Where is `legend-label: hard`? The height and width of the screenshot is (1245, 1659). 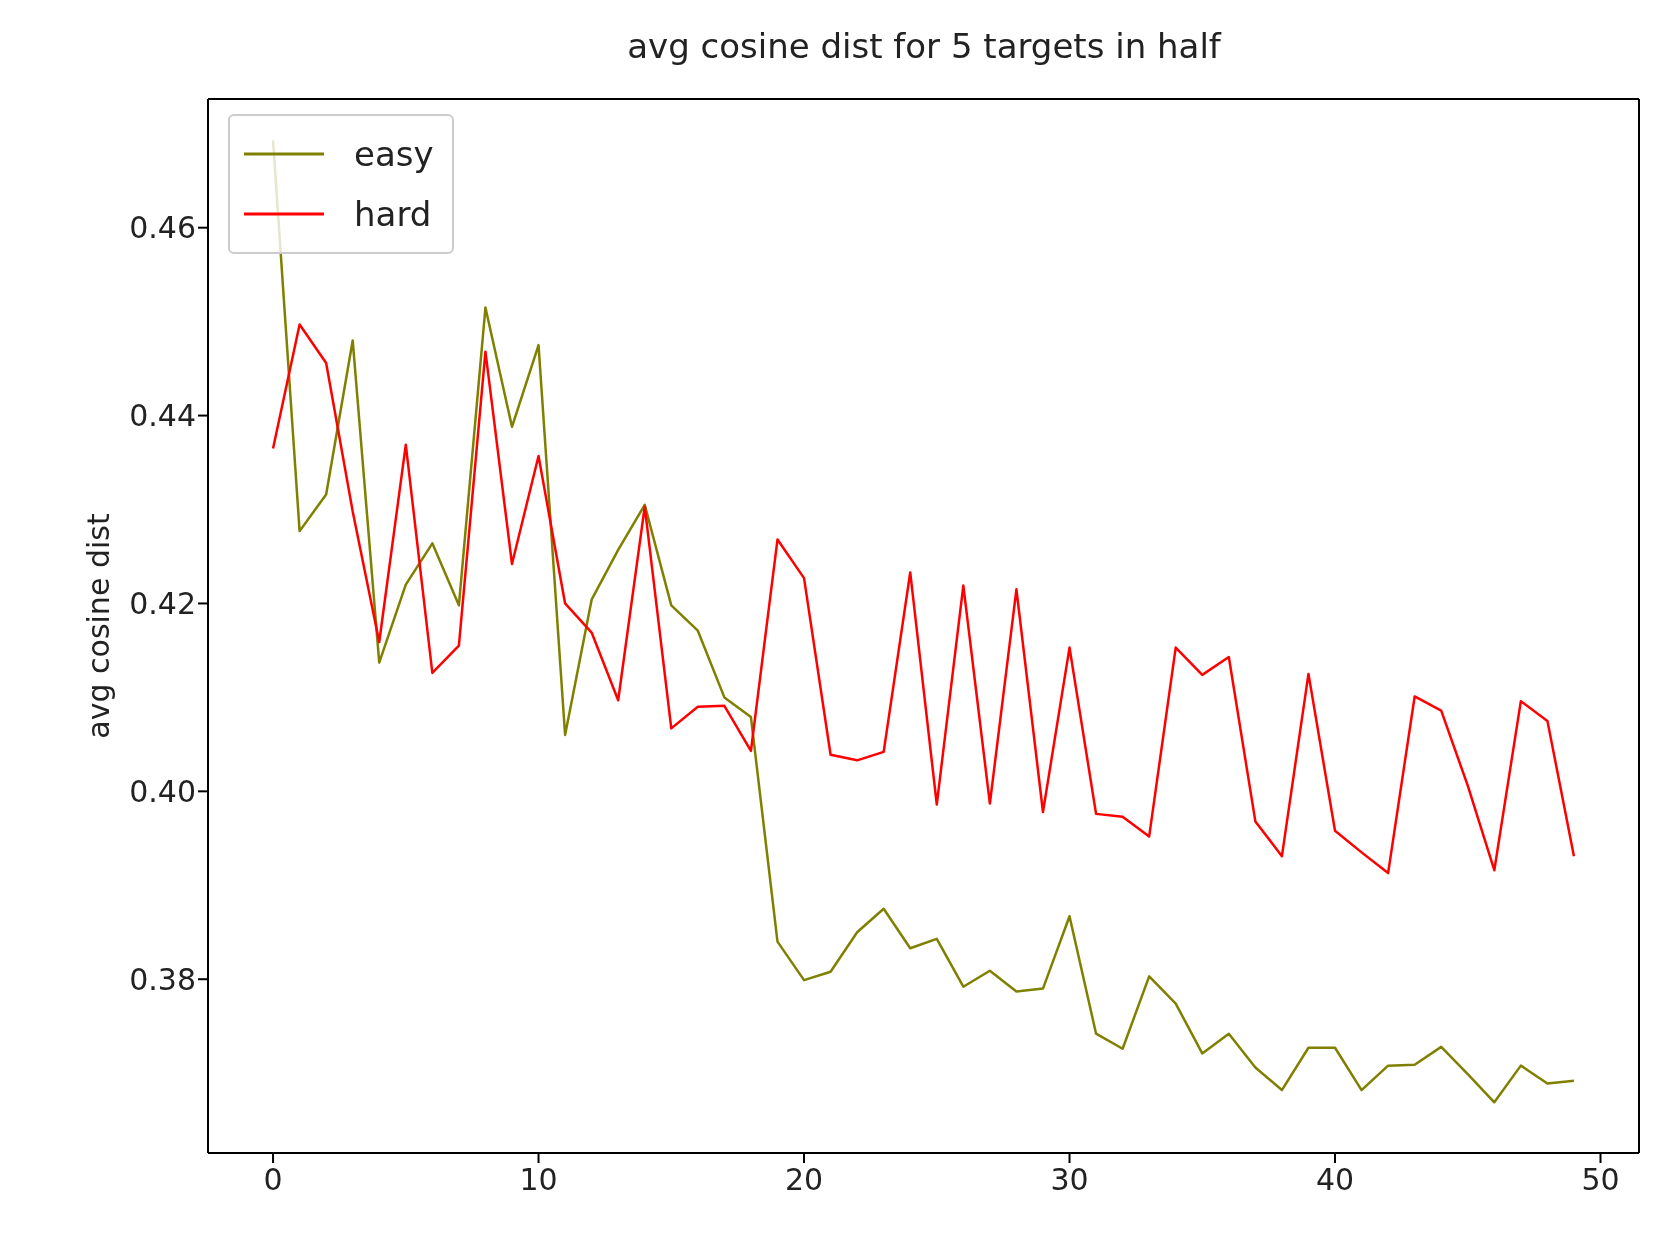 legend-label: hard is located at coordinates (393, 214).